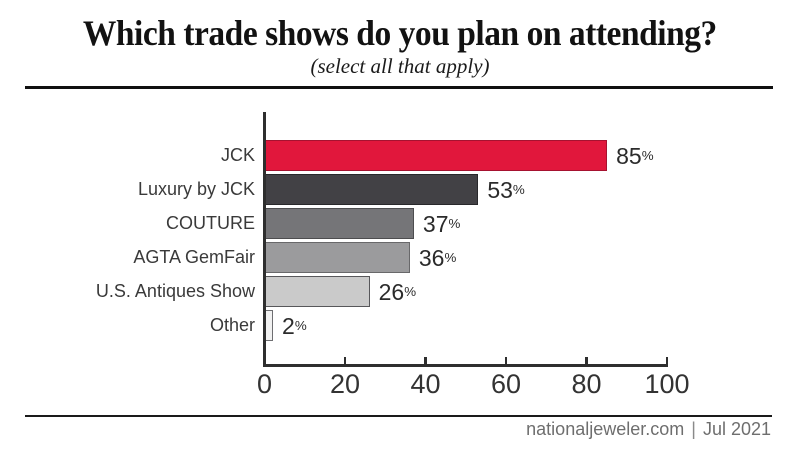 This screenshot has height=450, width=800. I want to click on category-label: Other, so click(232, 325).